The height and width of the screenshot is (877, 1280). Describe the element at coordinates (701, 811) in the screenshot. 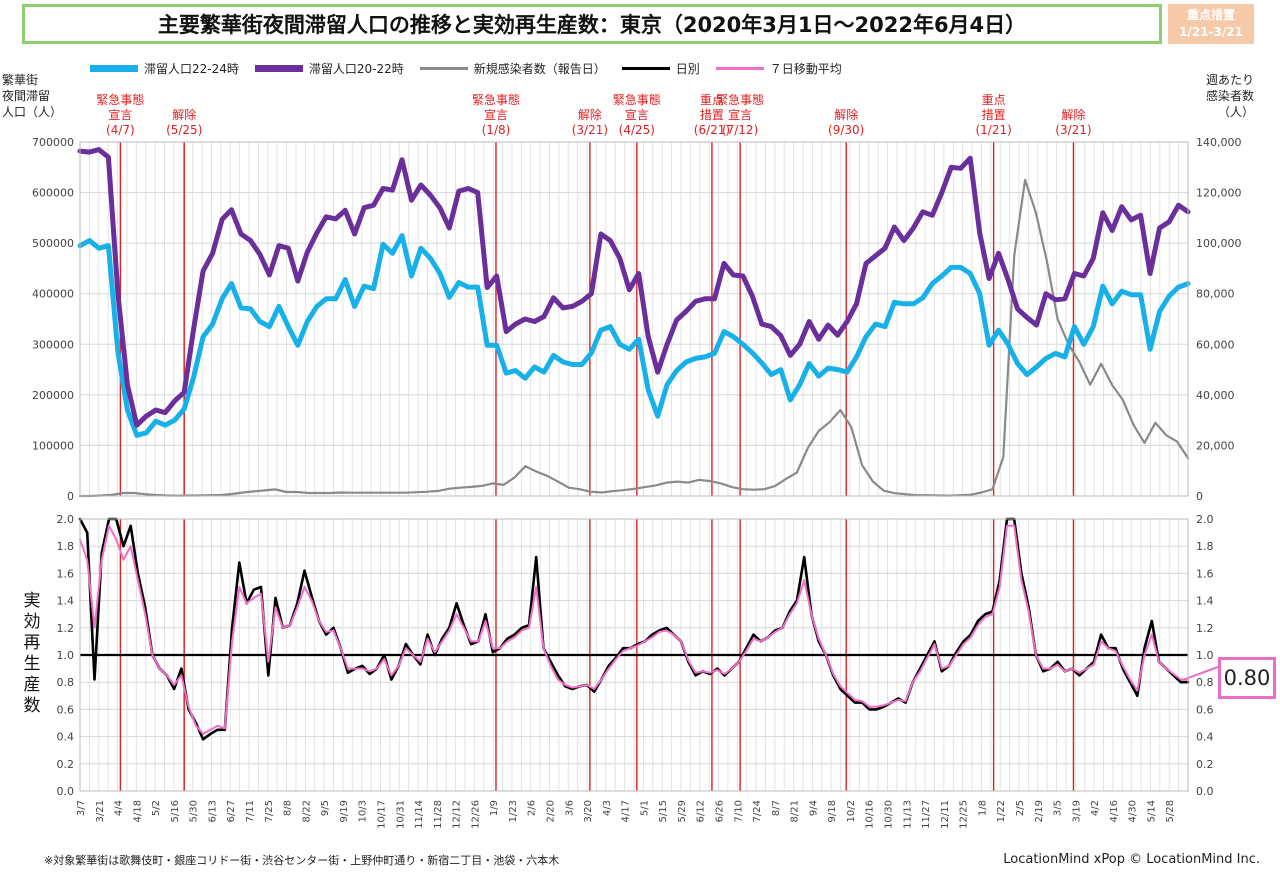

I see `x-tick-label: 6/12` at that location.